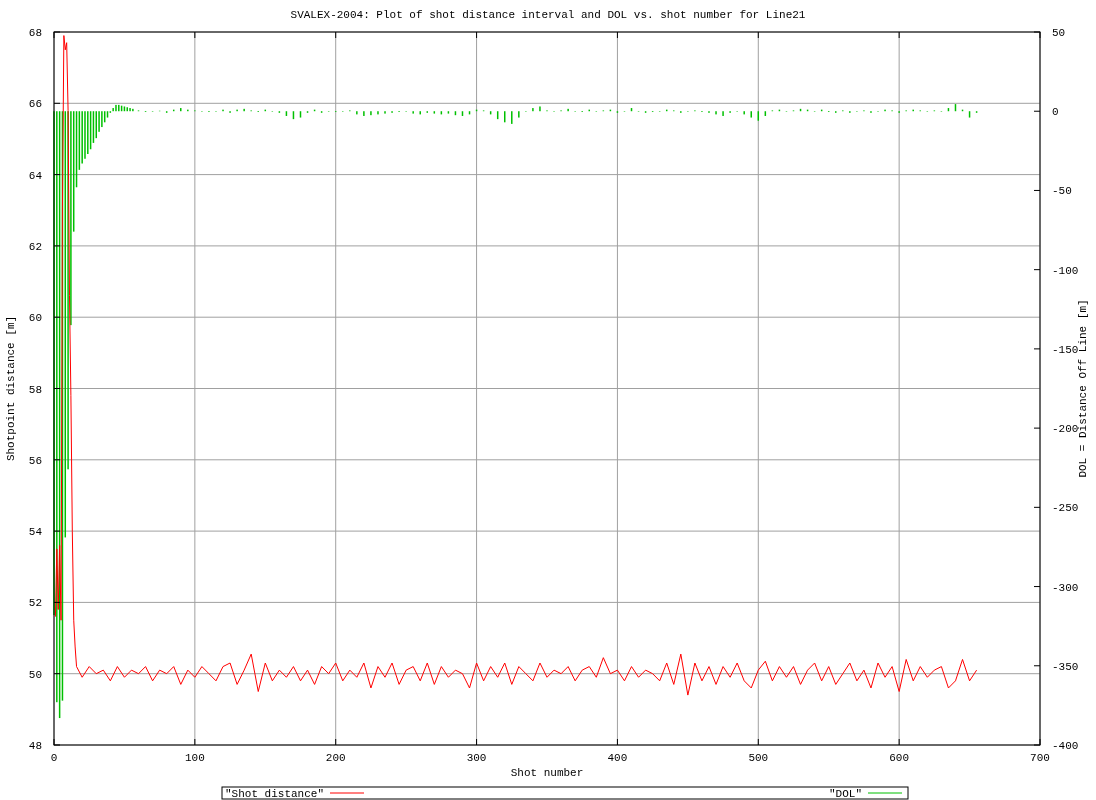  Describe the element at coordinates (1065, 270) in the screenshot. I see `y2-tick-label: -100` at that location.